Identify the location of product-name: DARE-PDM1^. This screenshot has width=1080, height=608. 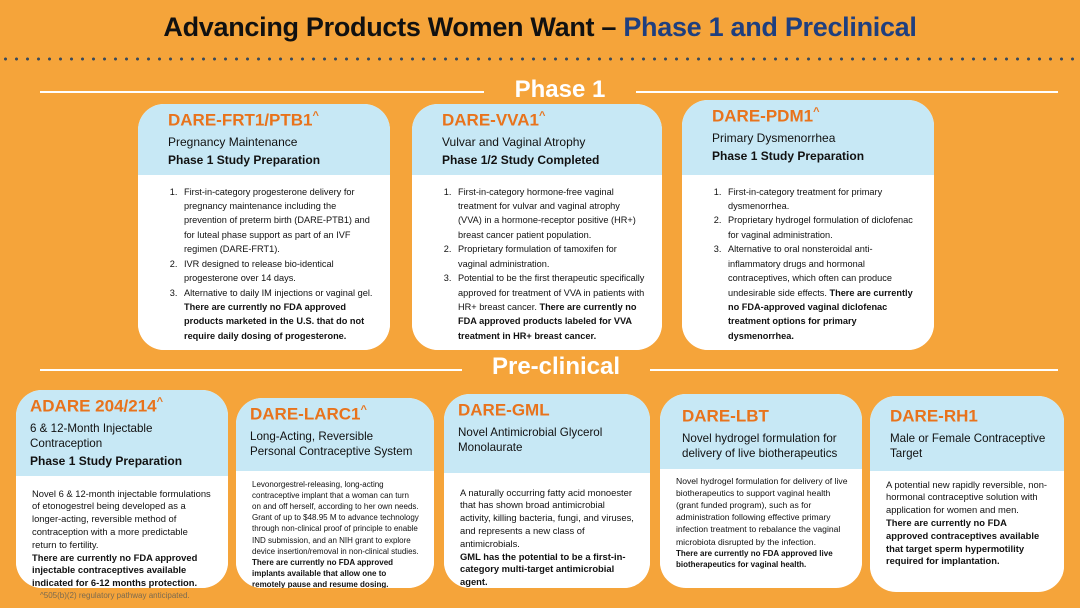
(766, 116).